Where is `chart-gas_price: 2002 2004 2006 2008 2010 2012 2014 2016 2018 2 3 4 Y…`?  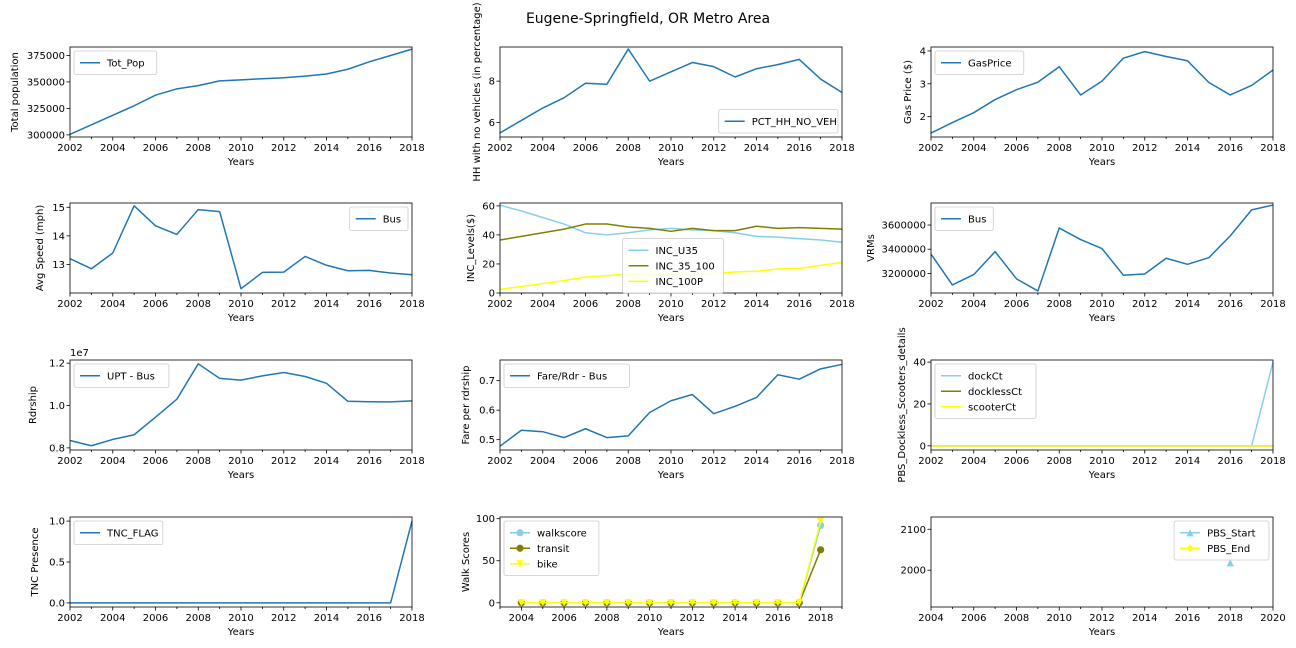
chart-gas_price: 2002 2004 2006 2008 2010 2012 2014 2016 2018 2 3 4 Y… is located at coordinates (1094, 107).